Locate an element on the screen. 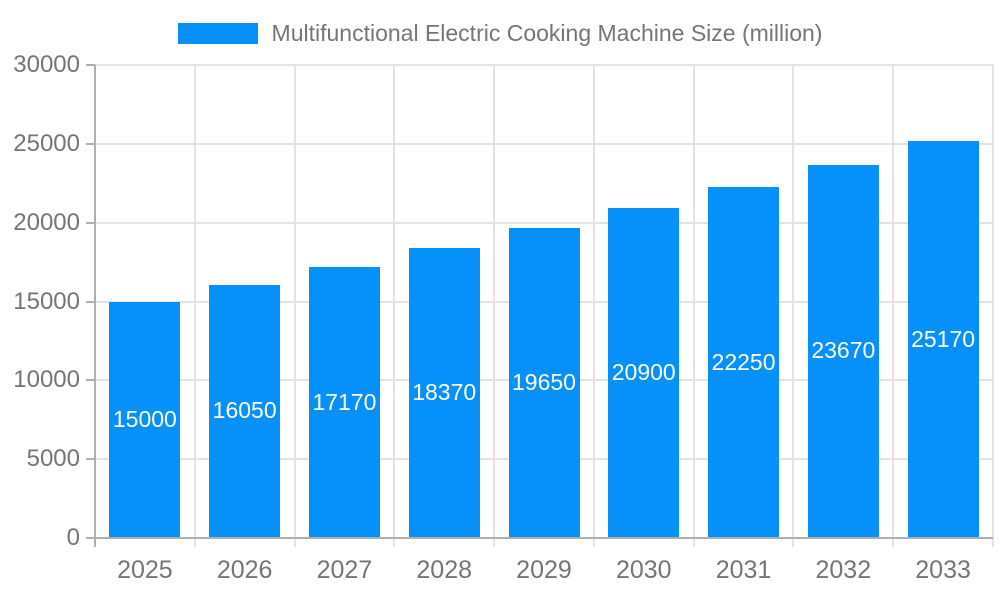 This screenshot has width=1000, height=600. x-tick-label: 2025 is located at coordinates (145, 570).